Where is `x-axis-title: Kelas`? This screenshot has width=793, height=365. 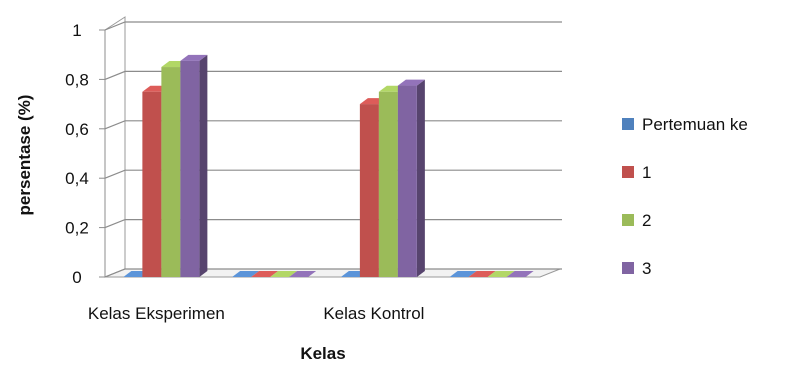 x-axis-title: Kelas is located at coordinates (322, 353).